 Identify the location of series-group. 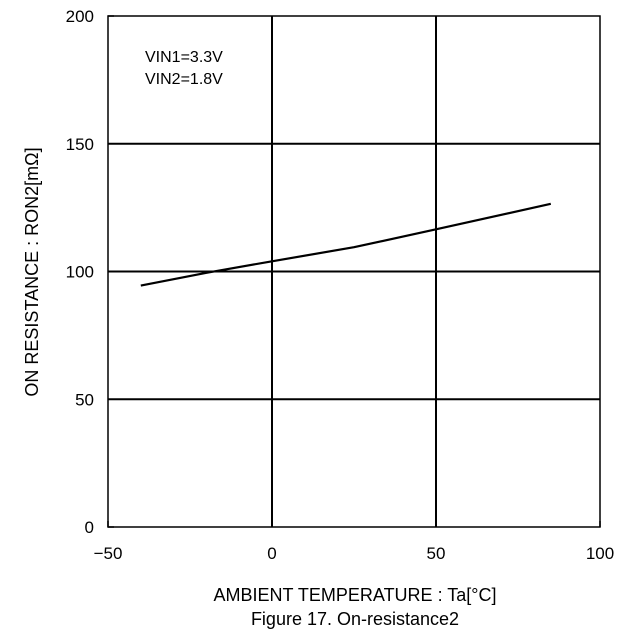
(346, 244).